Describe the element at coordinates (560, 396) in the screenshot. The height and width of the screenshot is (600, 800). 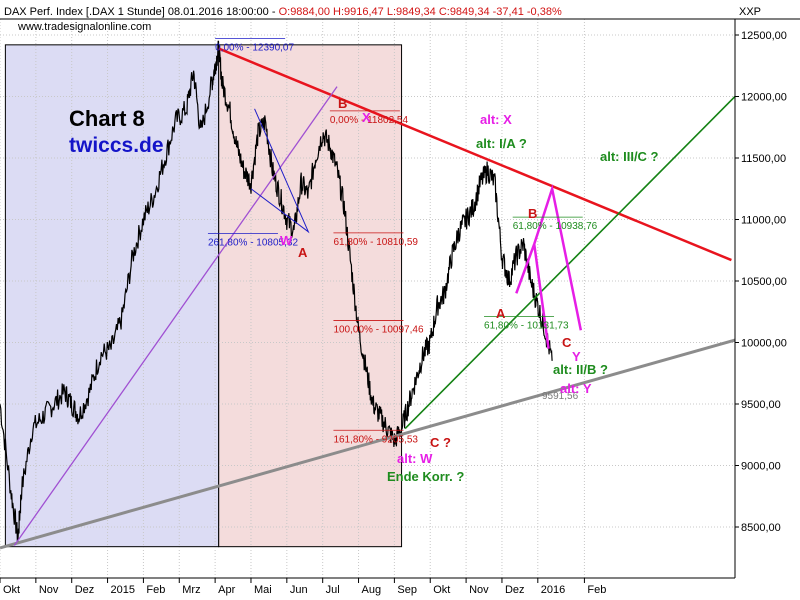
I see `price-label: 9591,56` at that location.